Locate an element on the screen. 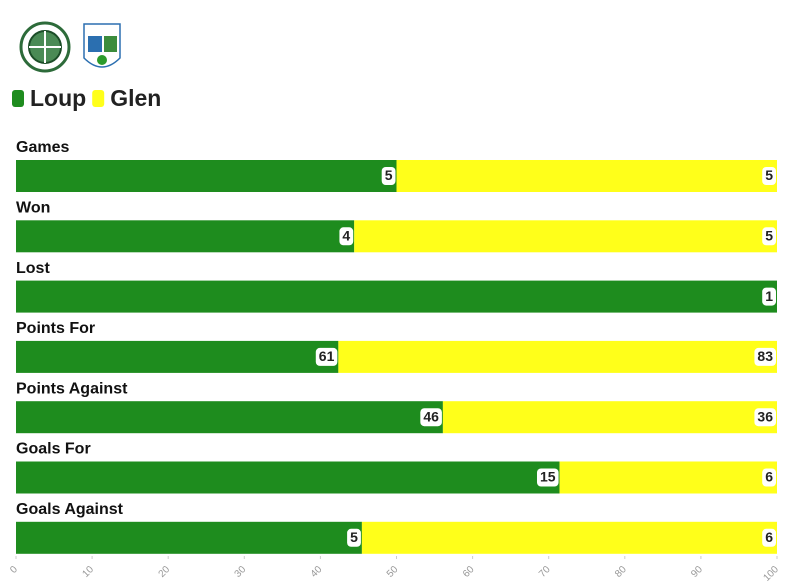  x-tick-label: 0 is located at coordinates (14, 570).